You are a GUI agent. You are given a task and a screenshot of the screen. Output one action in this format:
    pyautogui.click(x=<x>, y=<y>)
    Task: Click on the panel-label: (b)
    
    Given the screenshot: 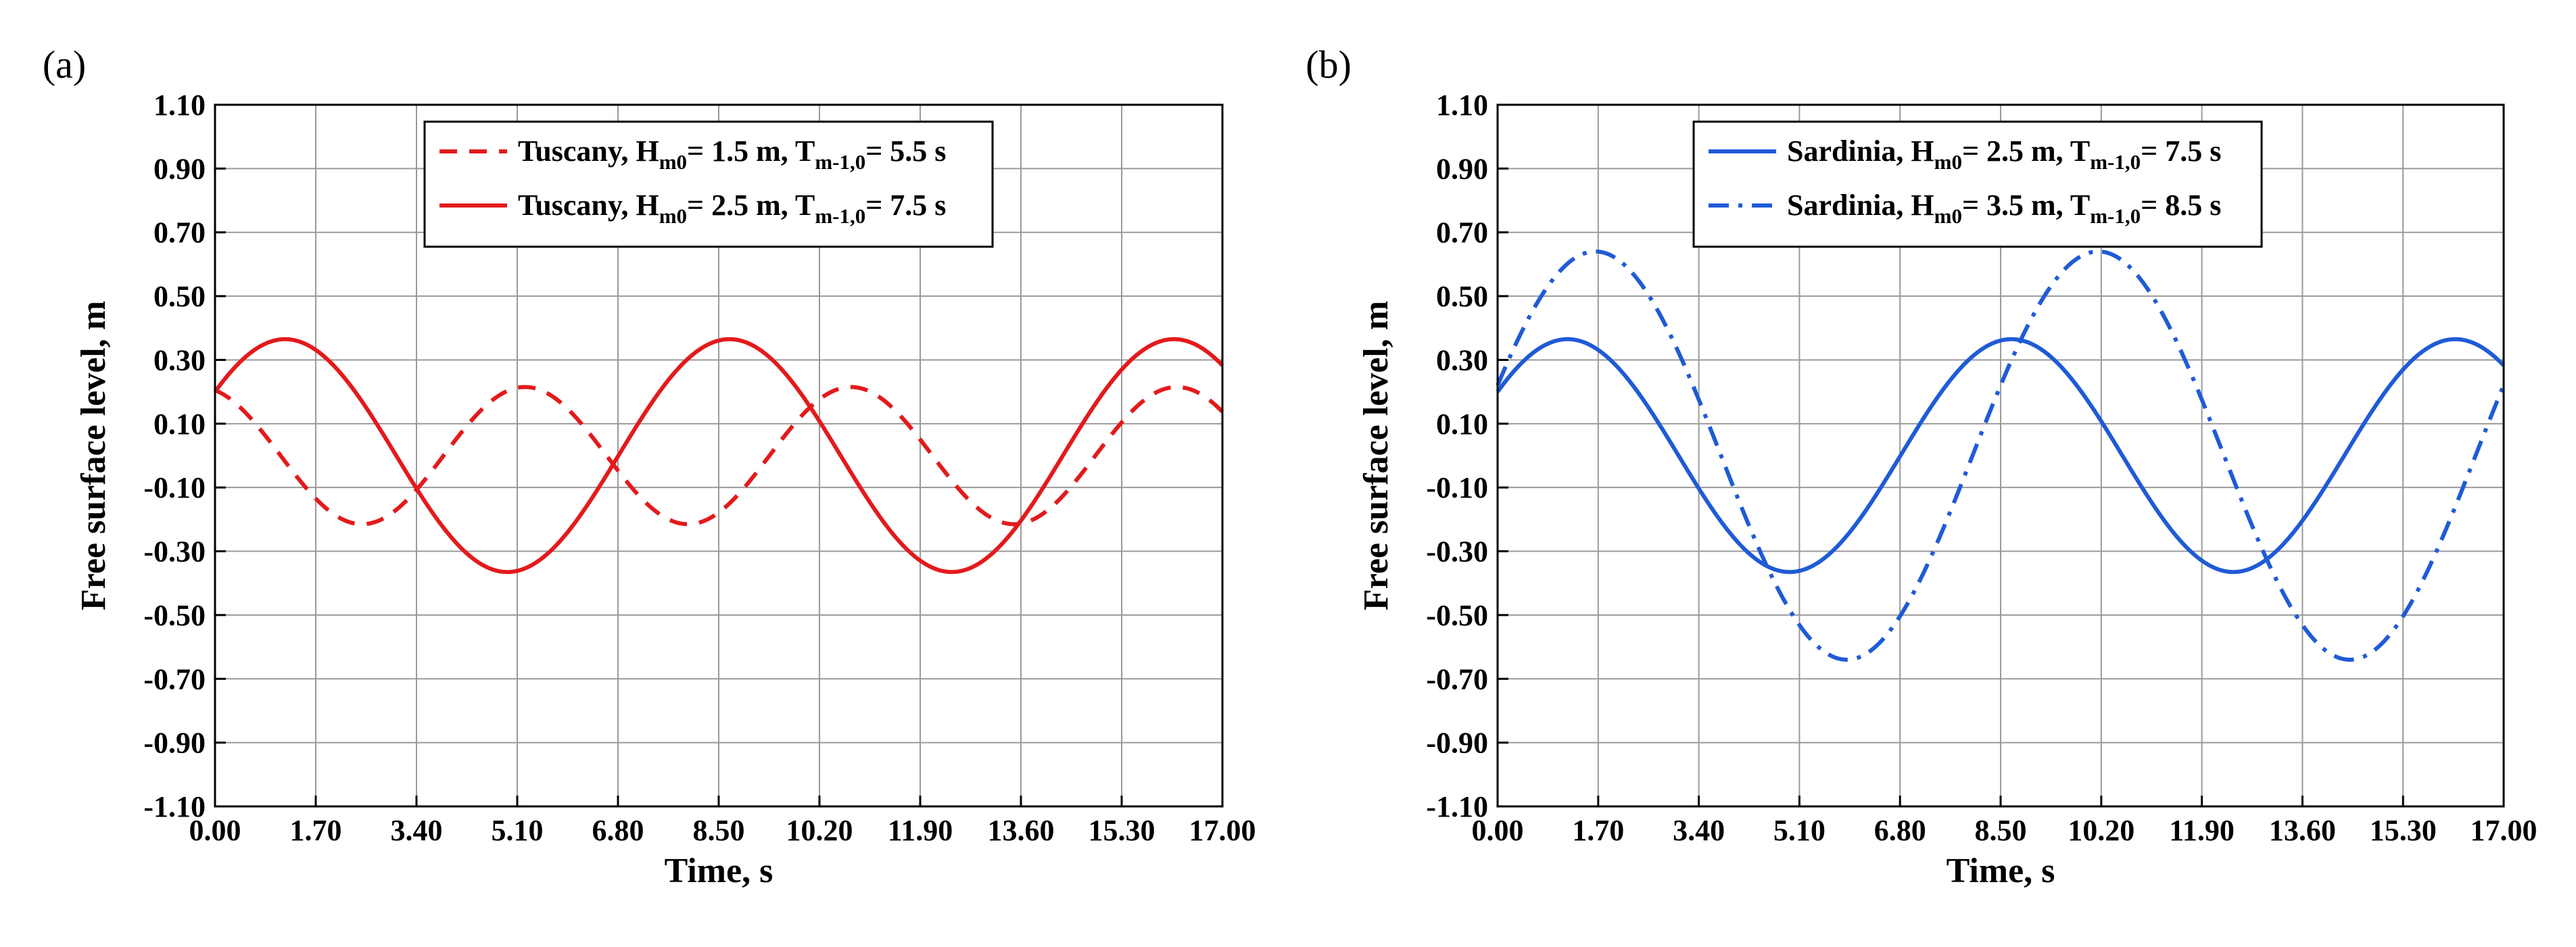 What is the action you would take?
    pyautogui.click(x=1329, y=65)
    